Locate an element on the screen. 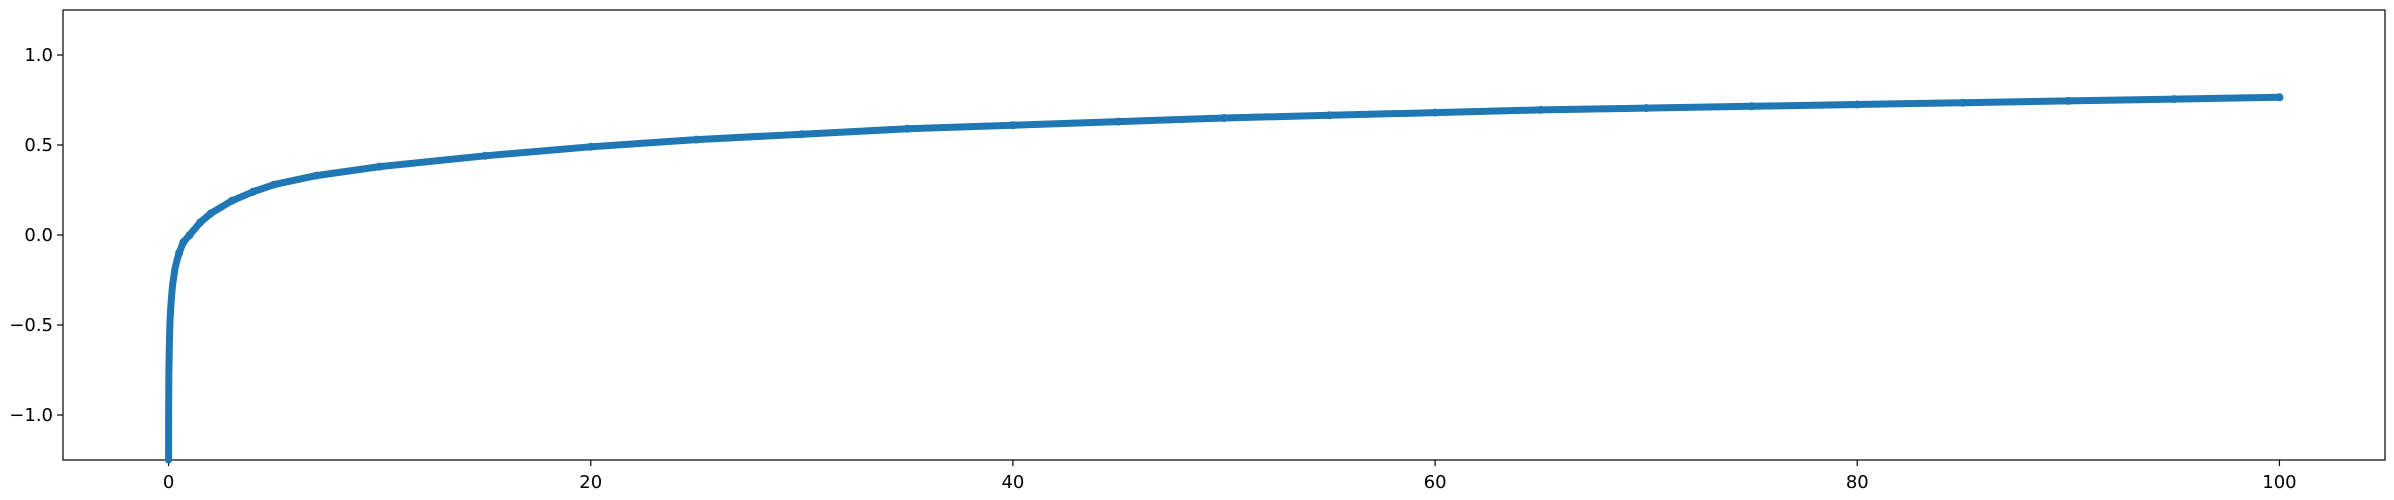 This screenshot has width=2394, height=500. x-tick-label: 40 is located at coordinates (1012, 482).